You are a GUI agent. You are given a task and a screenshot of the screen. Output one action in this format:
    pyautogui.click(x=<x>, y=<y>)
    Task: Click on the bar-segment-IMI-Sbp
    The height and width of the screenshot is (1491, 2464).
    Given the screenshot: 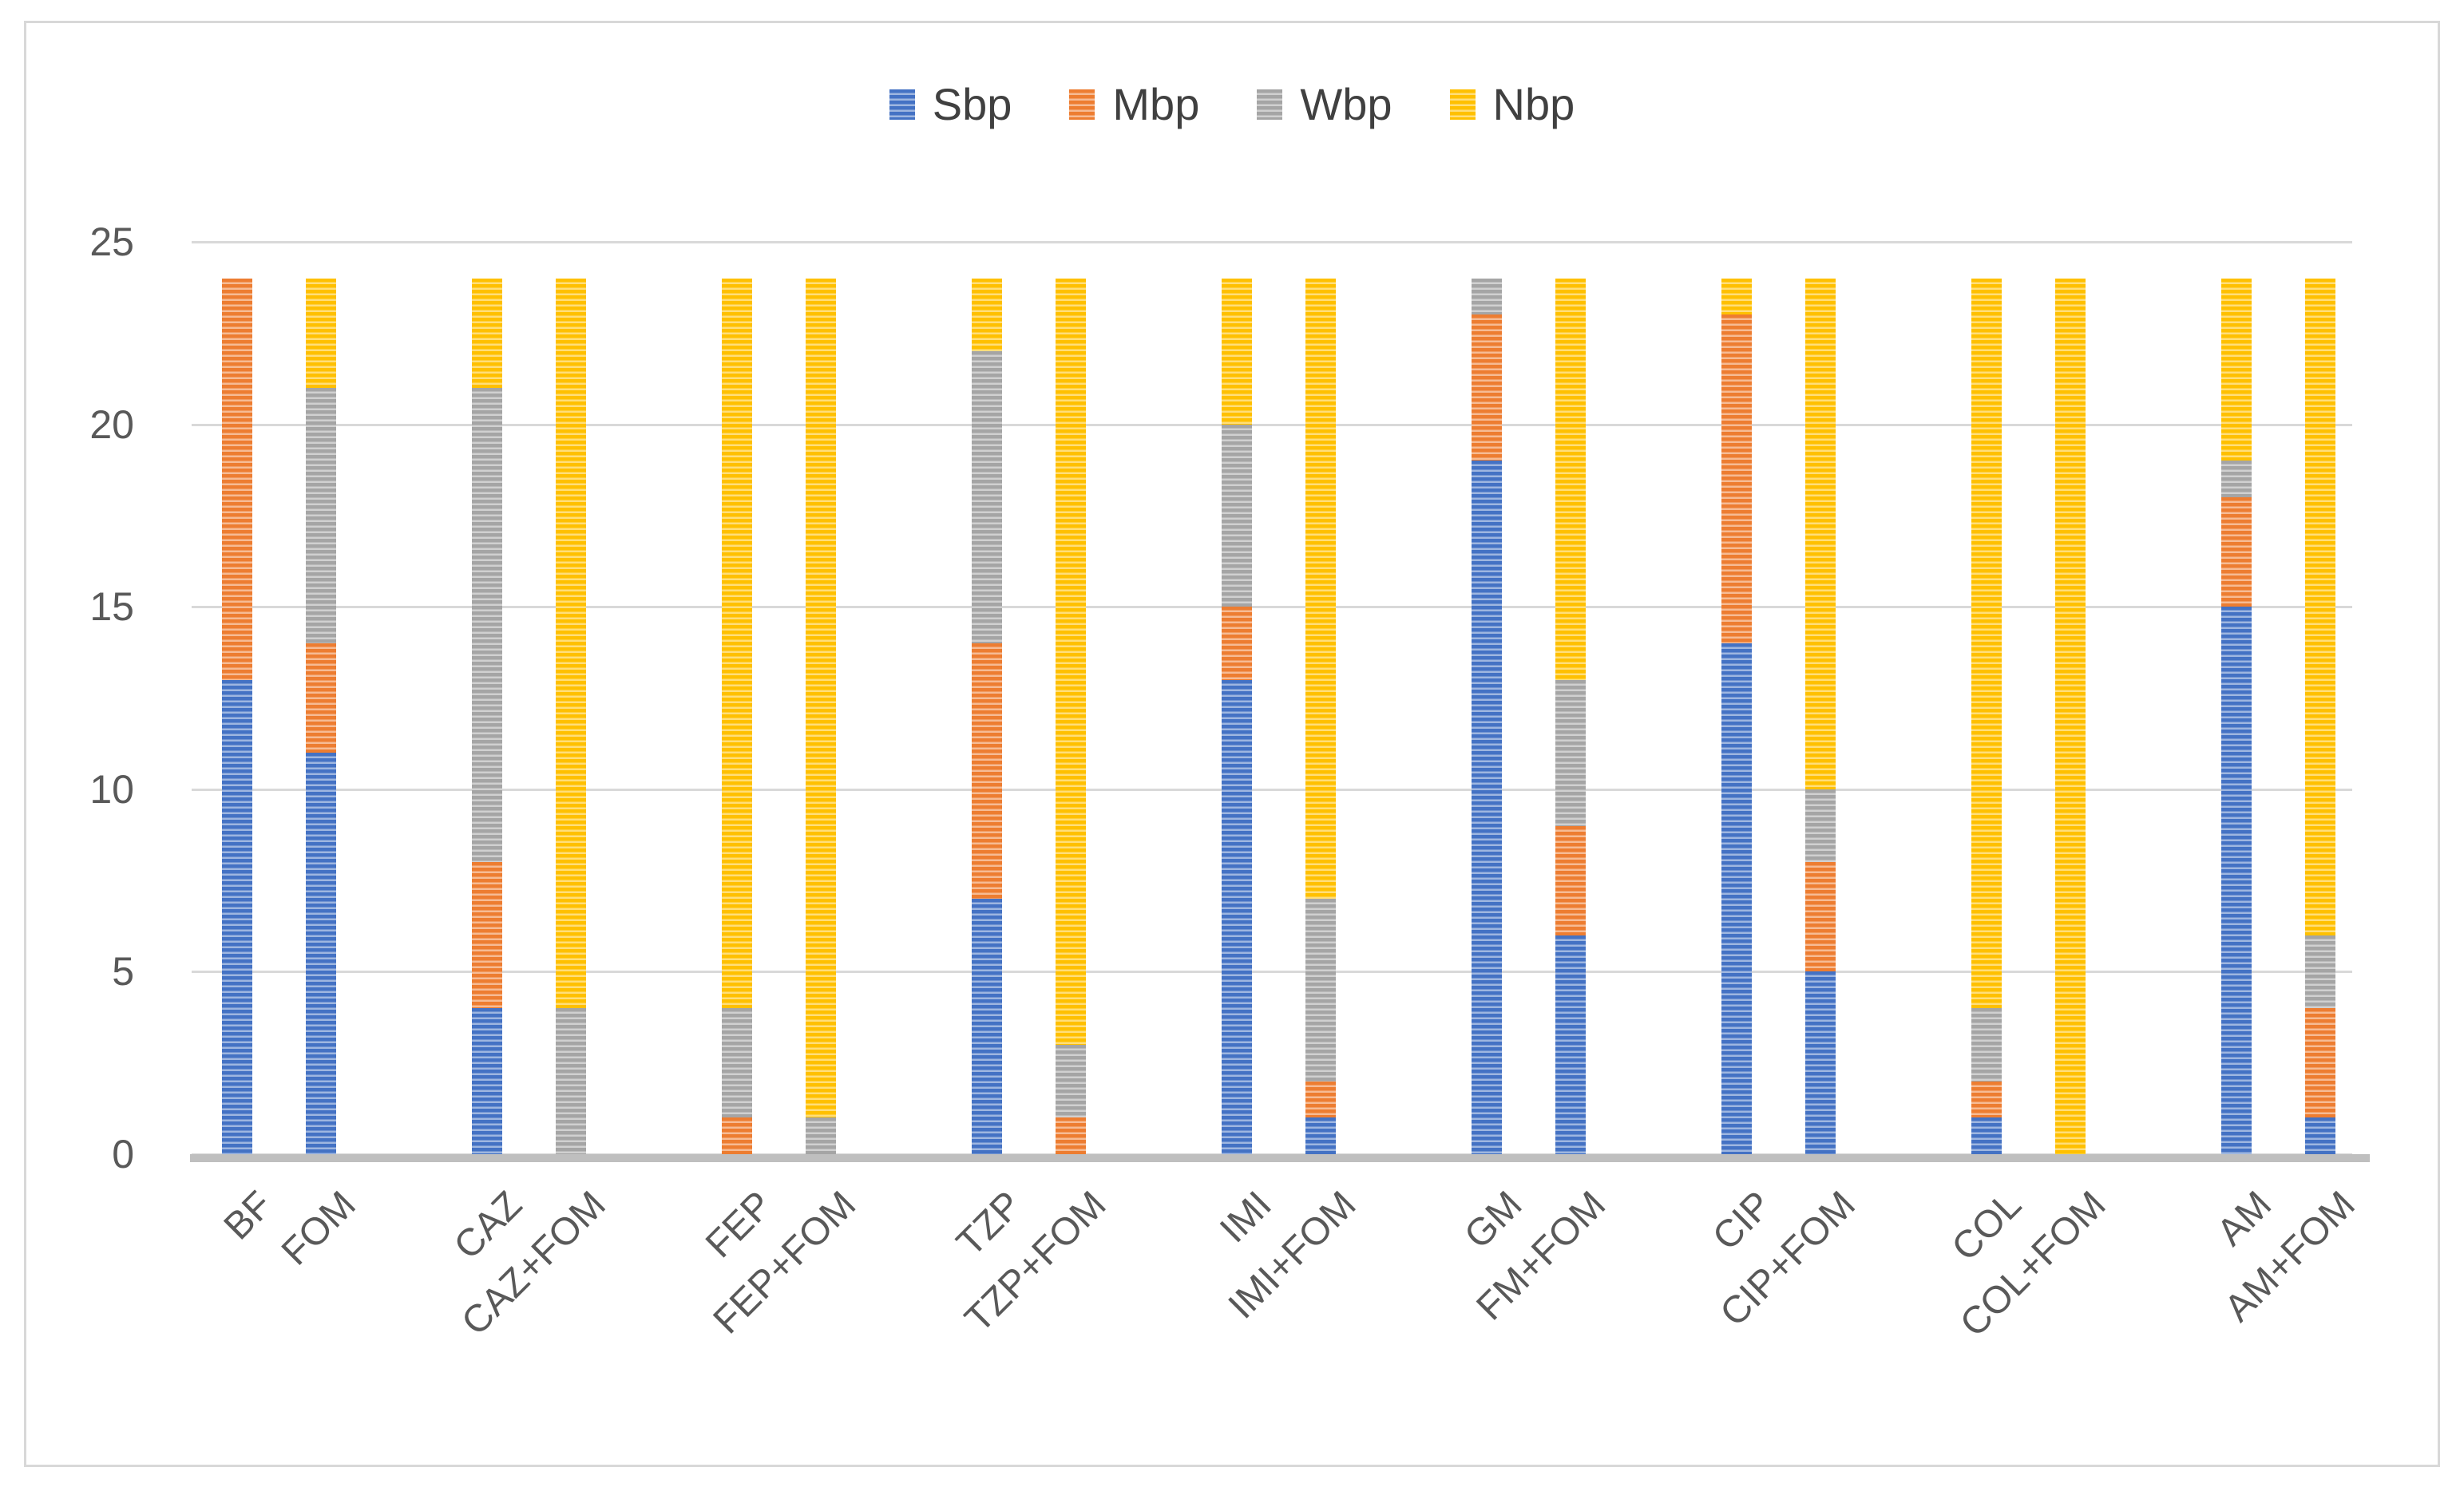 What is the action you would take?
    pyautogui.click(x=1237, y=917)
    